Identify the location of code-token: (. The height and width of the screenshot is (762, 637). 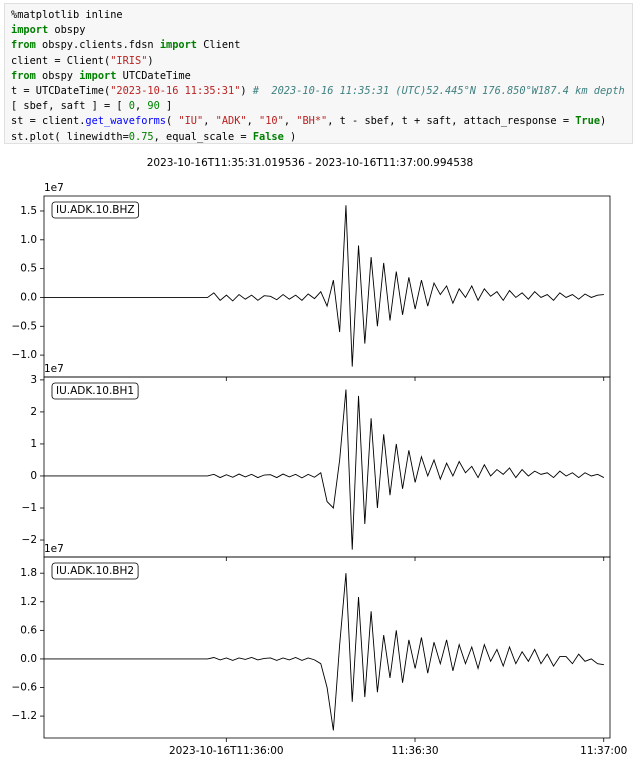
(172, 121).